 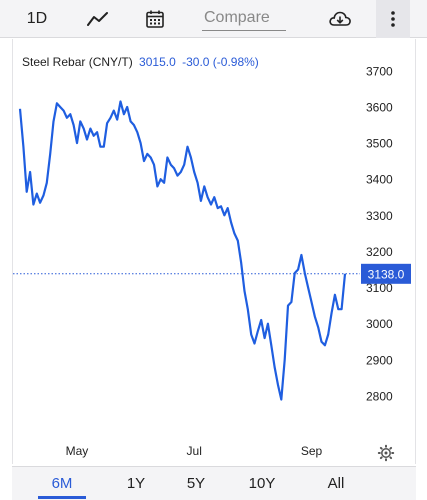 I want to click on calendar-icon, so click(x=155, y=19).